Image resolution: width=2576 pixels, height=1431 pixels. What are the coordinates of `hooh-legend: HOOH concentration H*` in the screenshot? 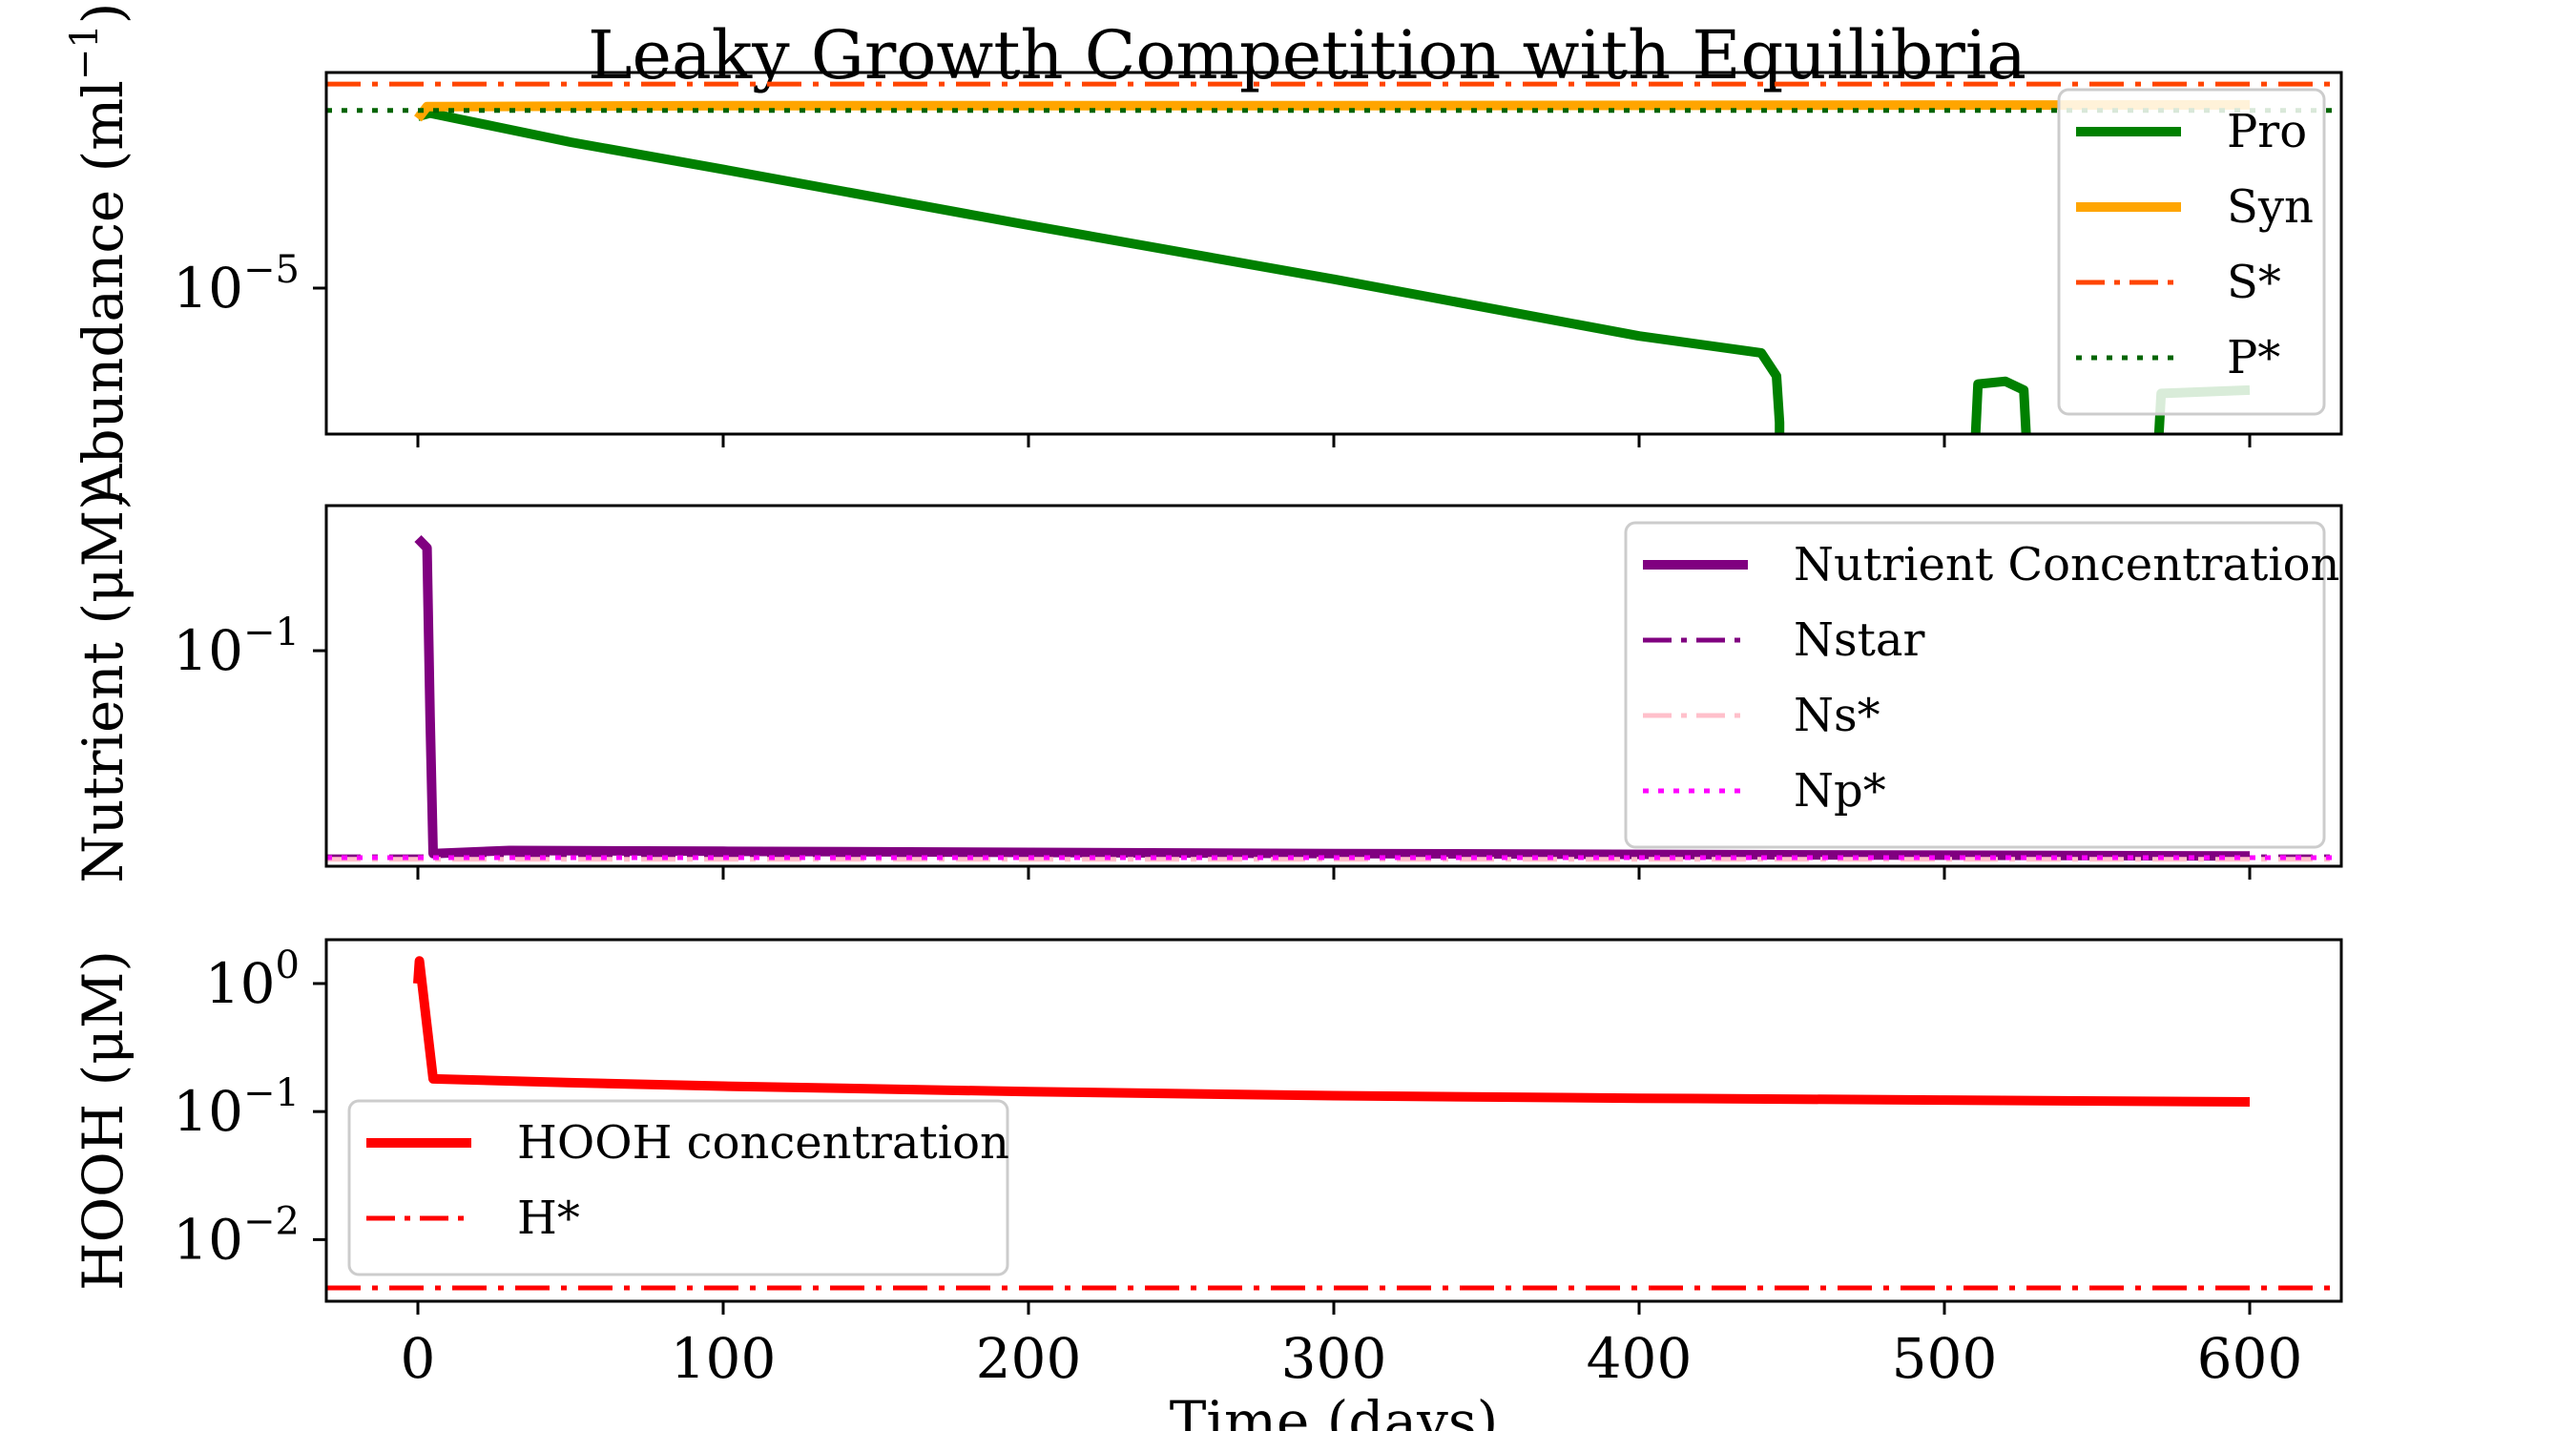 It's located at (678, 1187).